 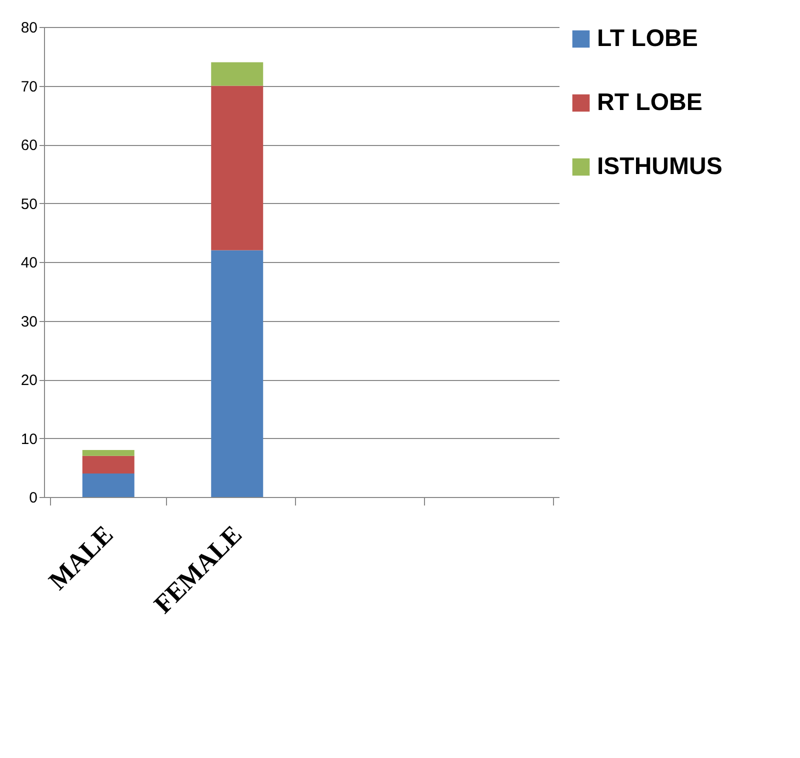 I want to click on y-tick-label: 60, so click(x=29, y=145).